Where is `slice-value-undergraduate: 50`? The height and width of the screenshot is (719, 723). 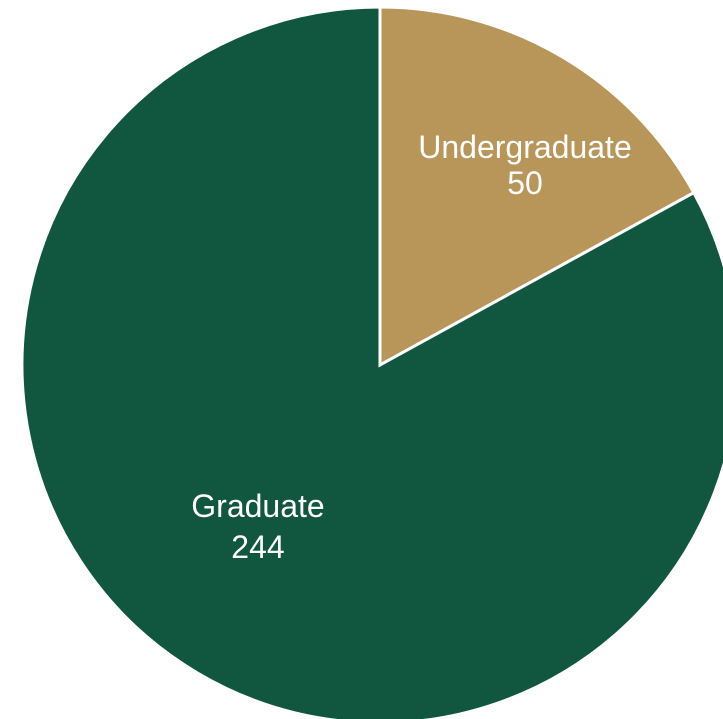
slice-value-undergraduate: 50 is located at coordinates (525, 183).